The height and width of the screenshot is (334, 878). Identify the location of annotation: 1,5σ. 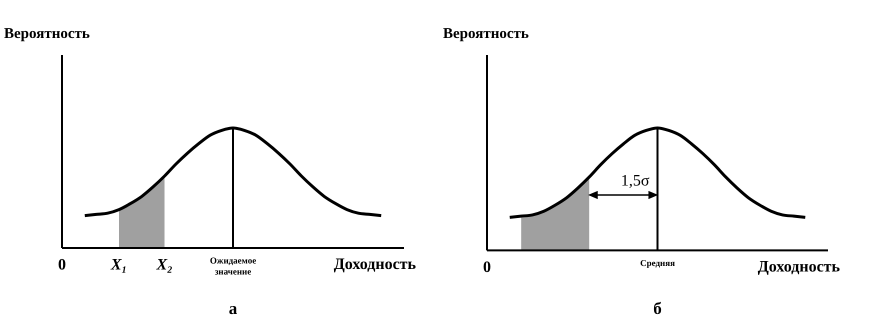
(635, 181).